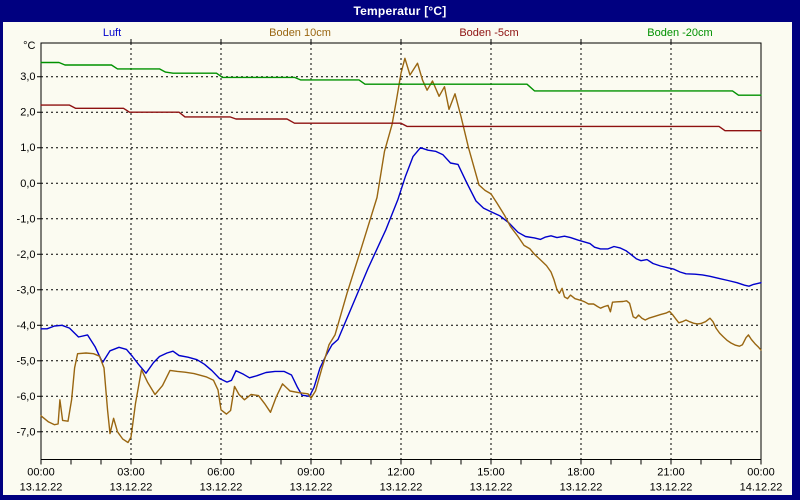 This screenshot has height=500, width=800. Describe the element at coordinates (761, 488) in the screenshot. I see `x-tick-date-label: 14.12.22` at that location.